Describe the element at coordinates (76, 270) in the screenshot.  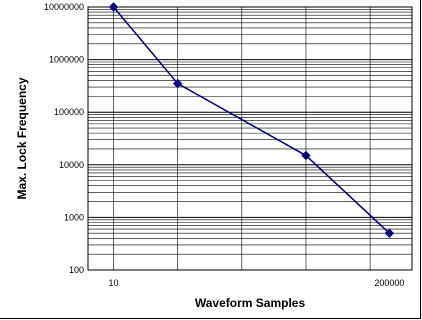
I see `y-tick-label: 100` at that location.